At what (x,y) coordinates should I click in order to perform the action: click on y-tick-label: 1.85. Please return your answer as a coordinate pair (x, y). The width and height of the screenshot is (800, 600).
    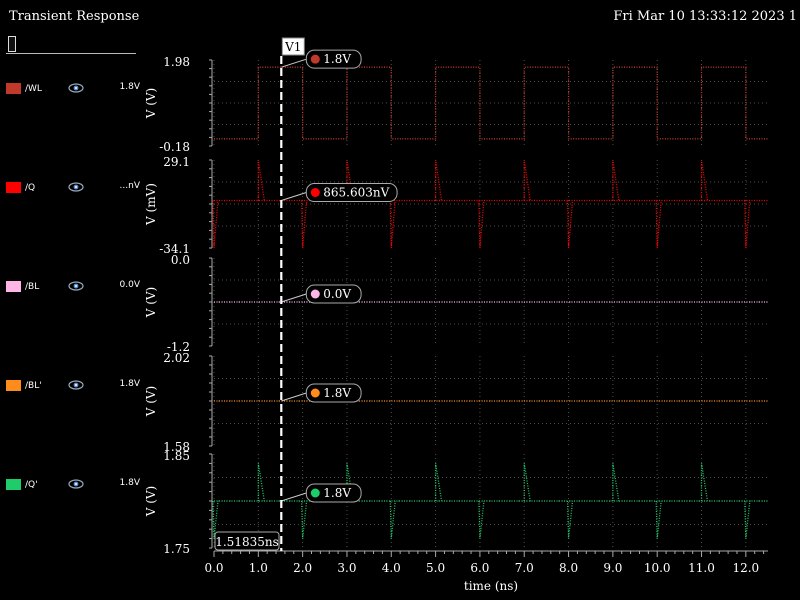
    Looking at the image, I should click on (176, 456).